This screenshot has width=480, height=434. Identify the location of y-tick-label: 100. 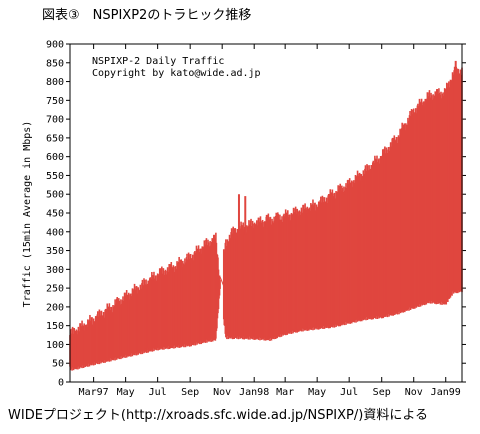
(55, 345).